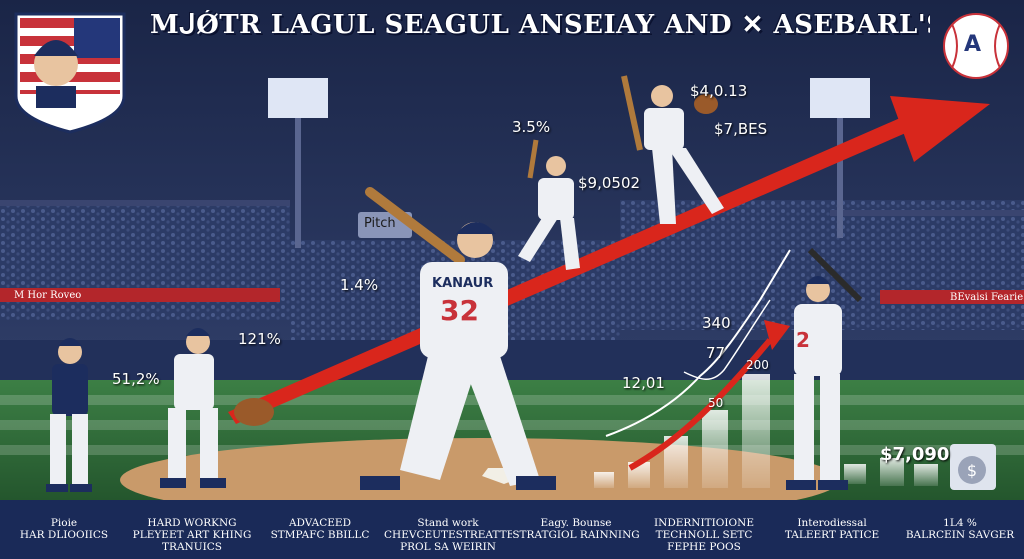  What do you see at coordinates (359, 285) in the screenshot?
I see `stat-14: 1.4%` at bounding box center [359, 285].